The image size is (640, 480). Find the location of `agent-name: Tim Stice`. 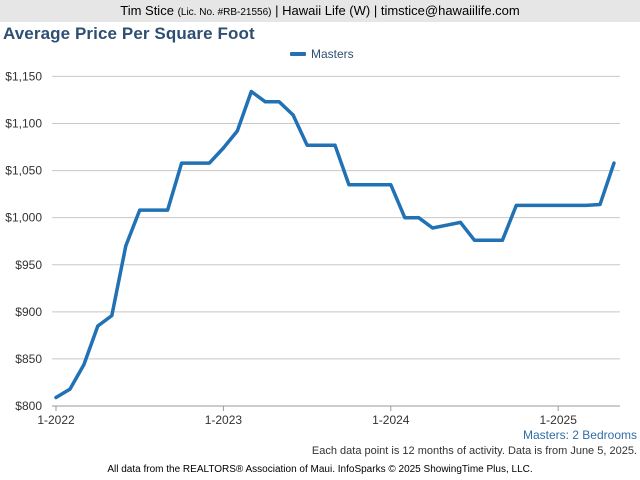

agent-name: Tim Stice is located at coordinates (147, 10).